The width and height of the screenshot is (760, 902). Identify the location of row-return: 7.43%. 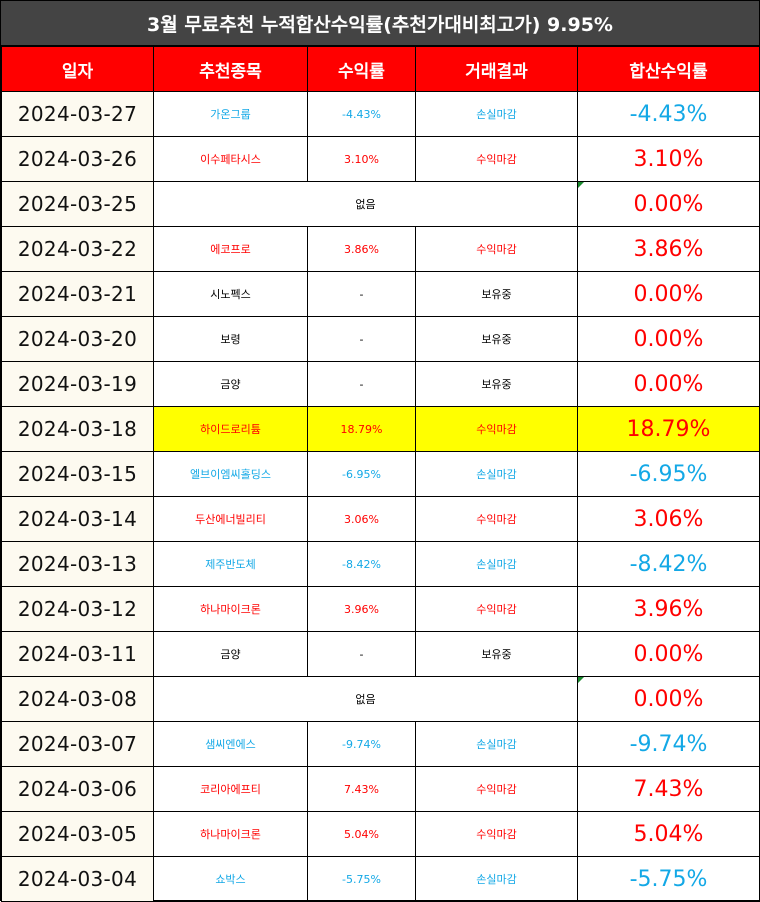
(361, 789).